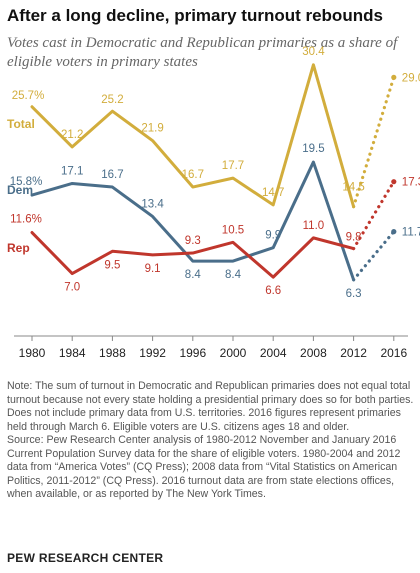 This screenshot has width=420, height=573. I want to click on data-label-rep: 17.3, so click(411, 183).